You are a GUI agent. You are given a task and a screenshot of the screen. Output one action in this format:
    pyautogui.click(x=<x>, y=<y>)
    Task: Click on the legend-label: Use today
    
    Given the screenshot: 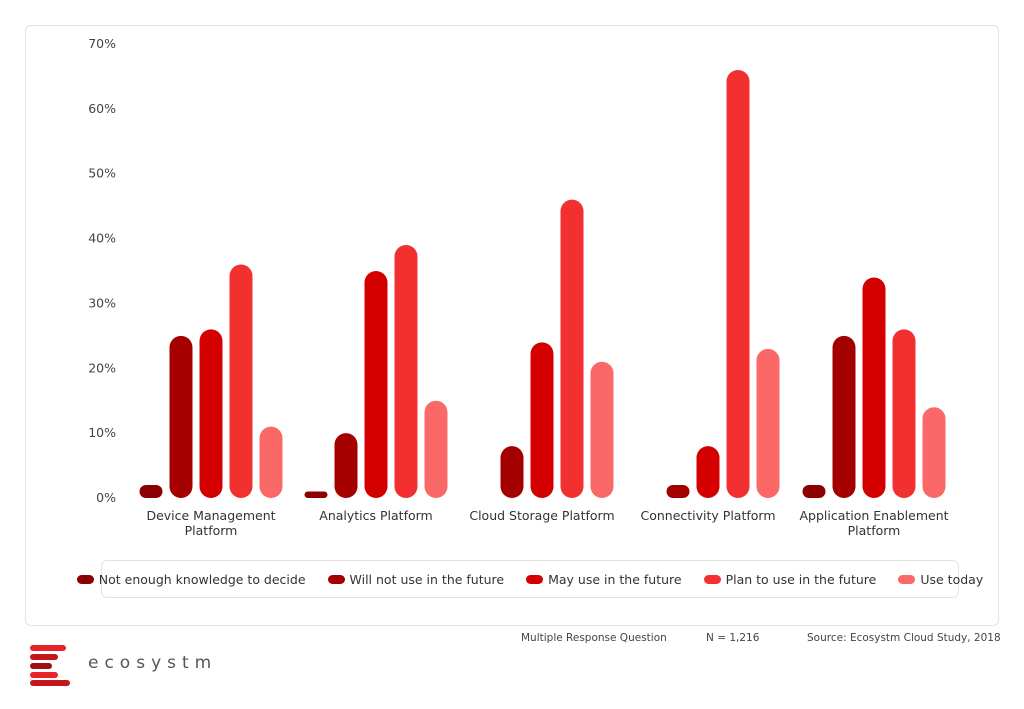 What is the action you would take?
    pyautogui.click(x=952, y=579)
    